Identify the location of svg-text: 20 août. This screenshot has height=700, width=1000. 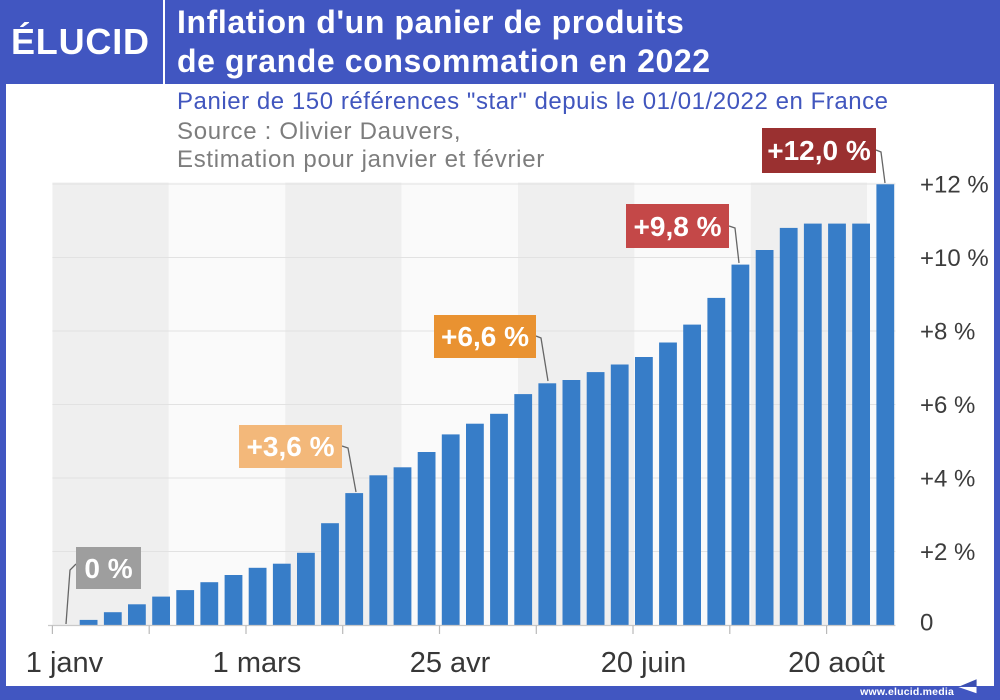
(836, 663).